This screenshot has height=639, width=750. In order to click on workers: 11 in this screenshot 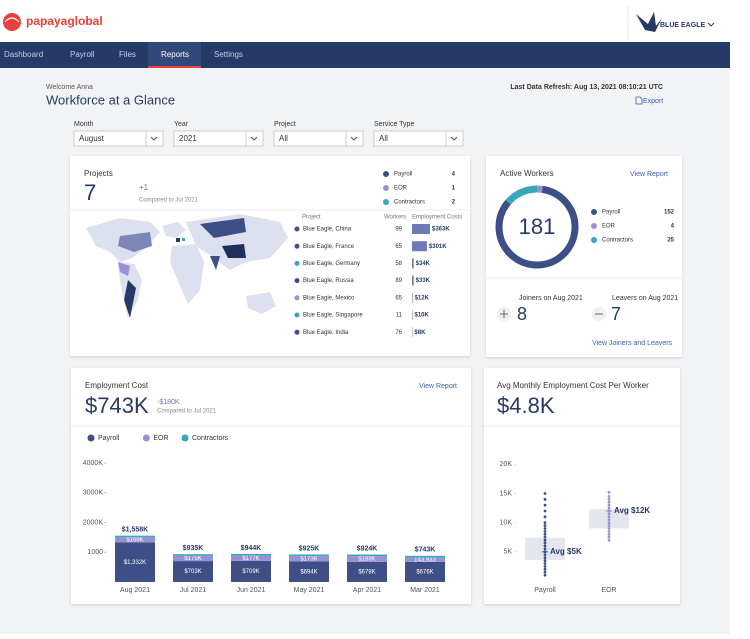, I will do `click(399, 316)`.